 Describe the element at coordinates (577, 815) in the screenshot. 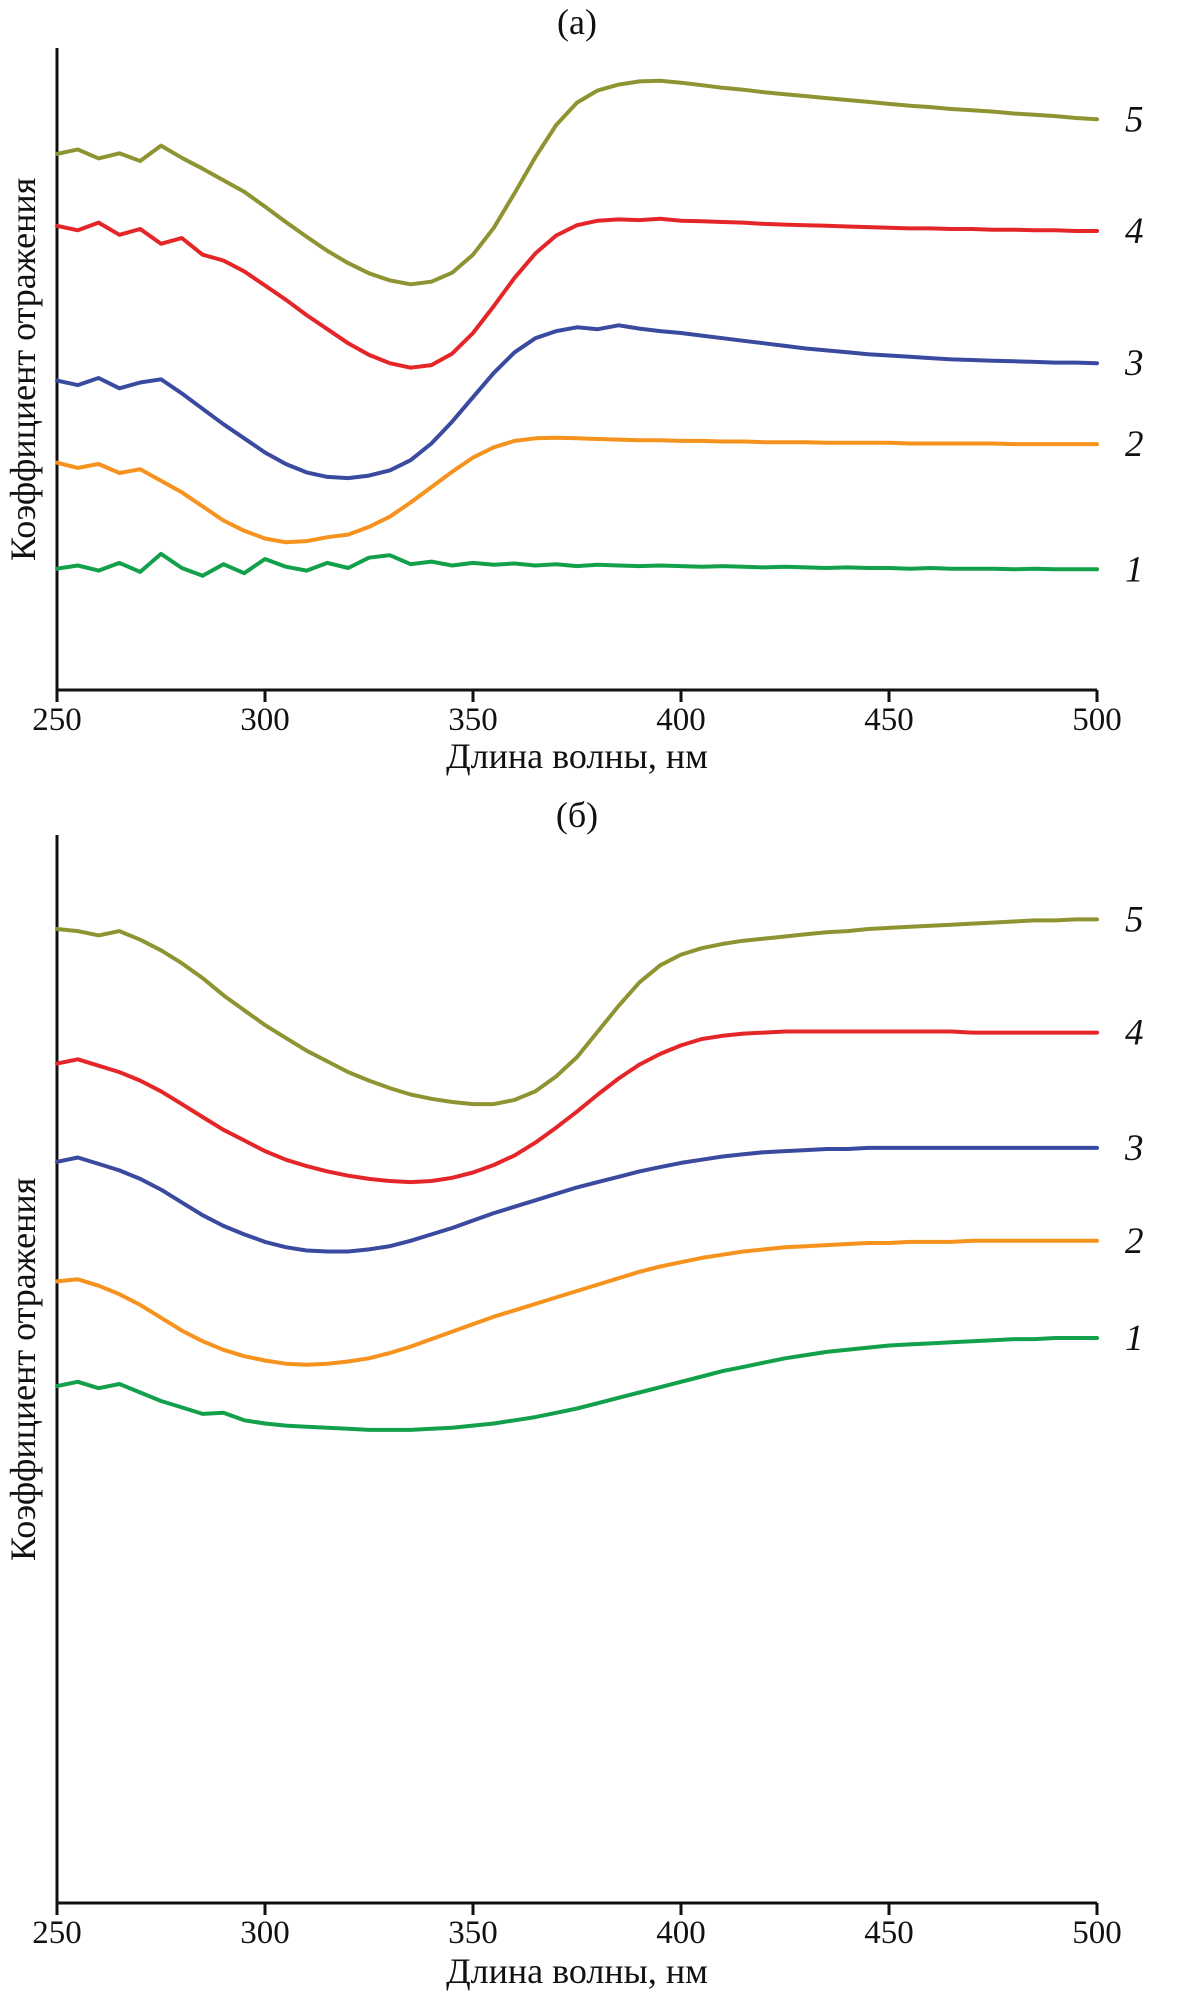

I see `panel-b-title: (б)` at that location.